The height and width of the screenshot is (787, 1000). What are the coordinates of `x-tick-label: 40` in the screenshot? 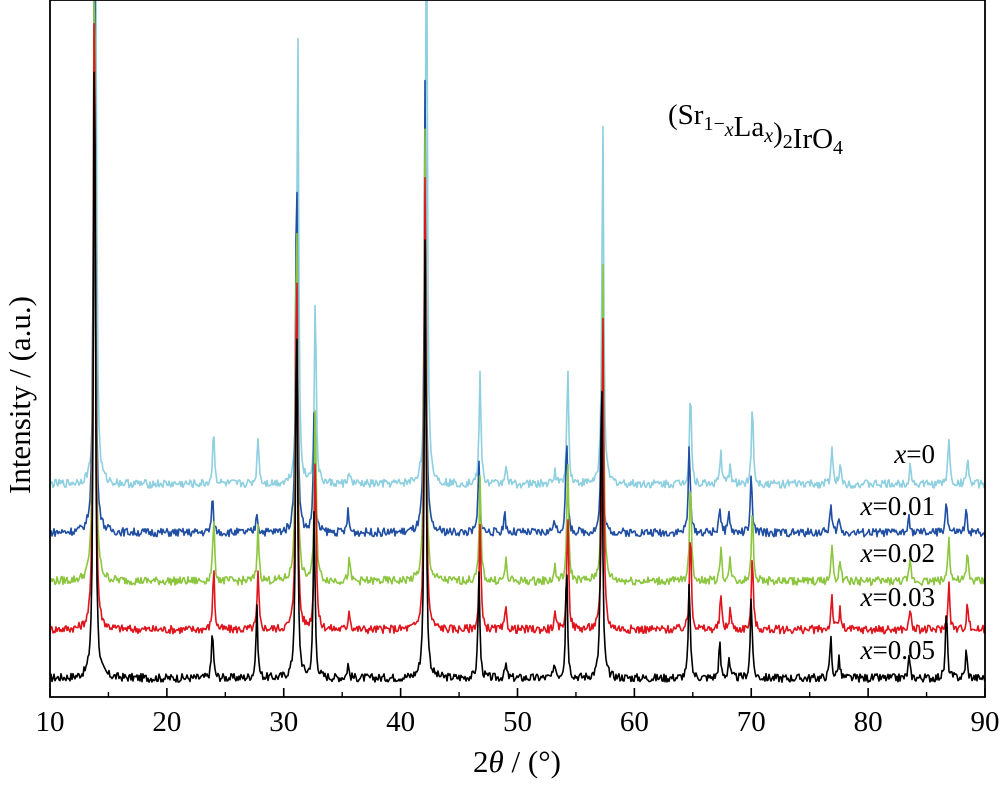 It's located at (400, 722).